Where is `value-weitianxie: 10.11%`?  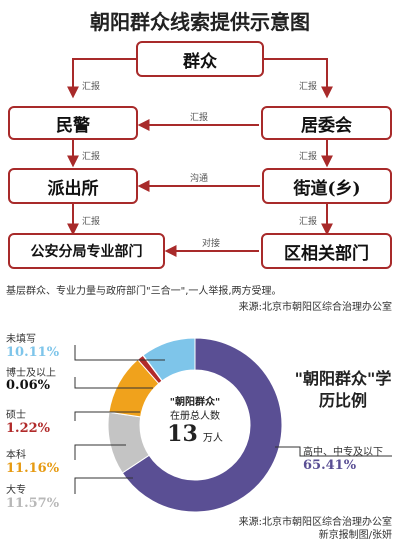 value-weitianxie: 10.11% is located at coordinates (33, 352).